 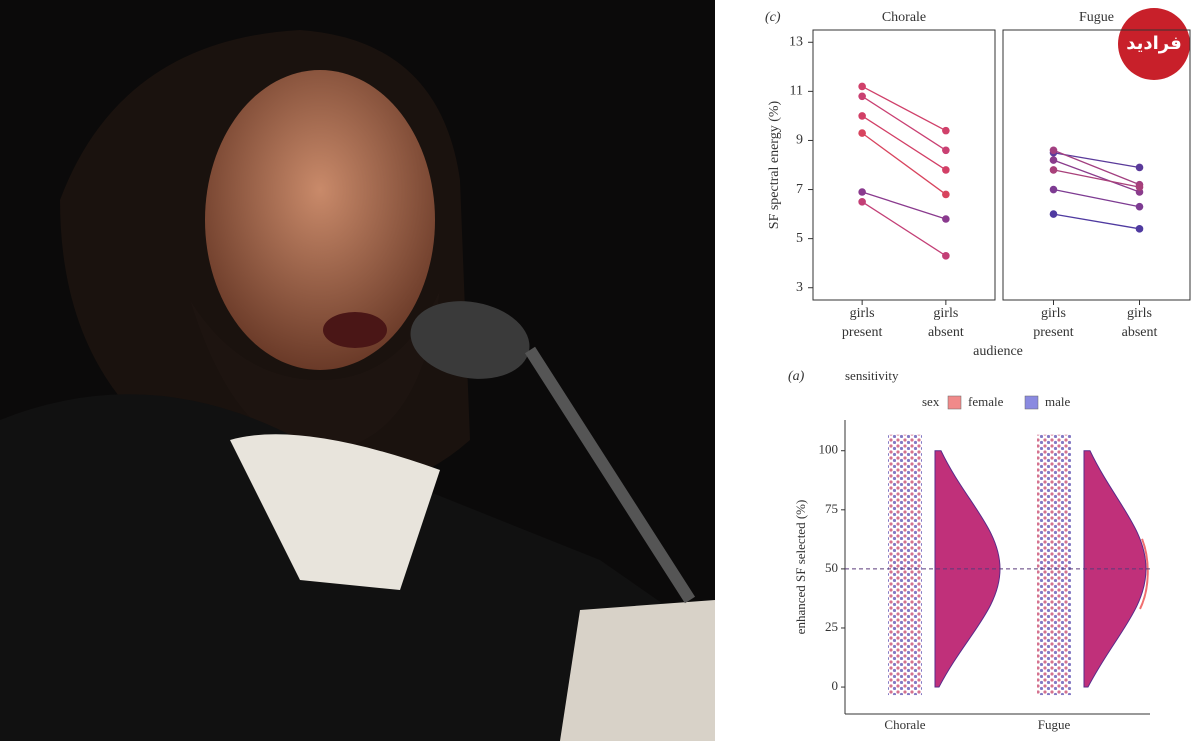 I want to click on density-female, so click(x=1144, y=574).